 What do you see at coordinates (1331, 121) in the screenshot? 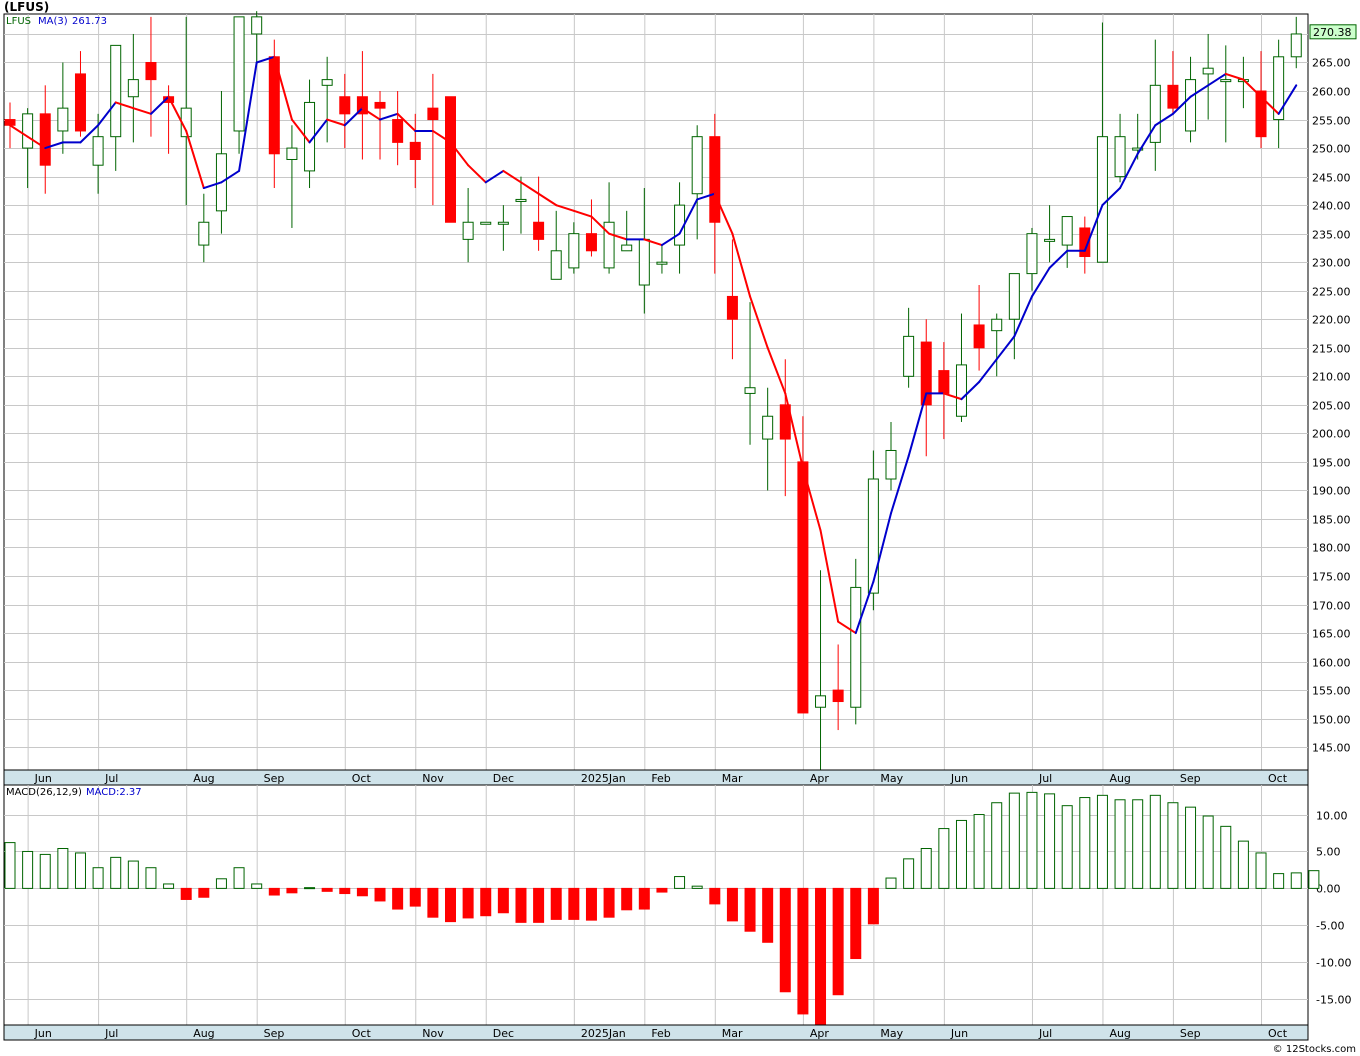
I see `price-y-tick: 255.00` at bounding box center [1331, 121].